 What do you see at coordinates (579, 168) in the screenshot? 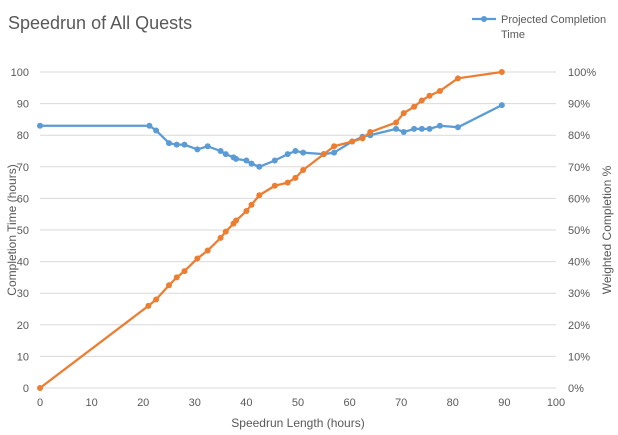
I see `y2-tick-label: 70%` at bounding box center [579, 168].